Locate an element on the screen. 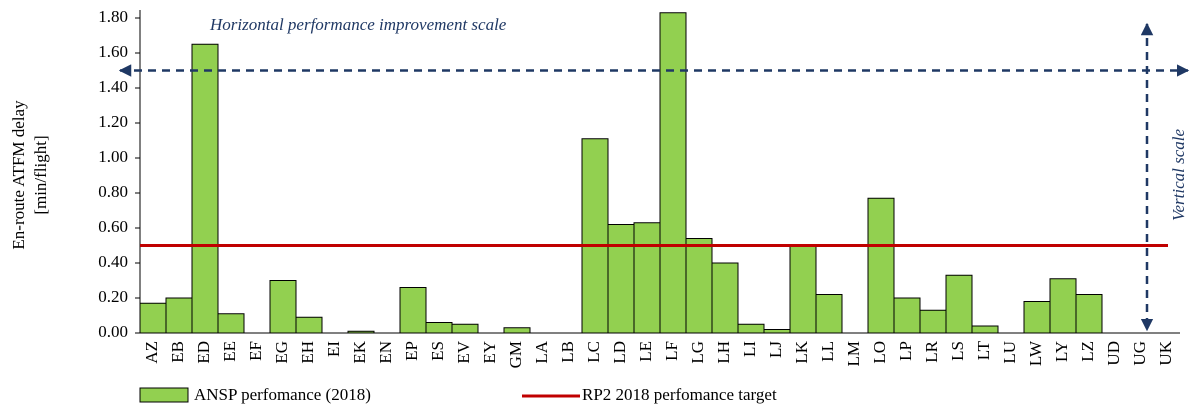 This screenshot has width=1193, height=410. x-tick-label: UK is located at coordinates (1165, 352).